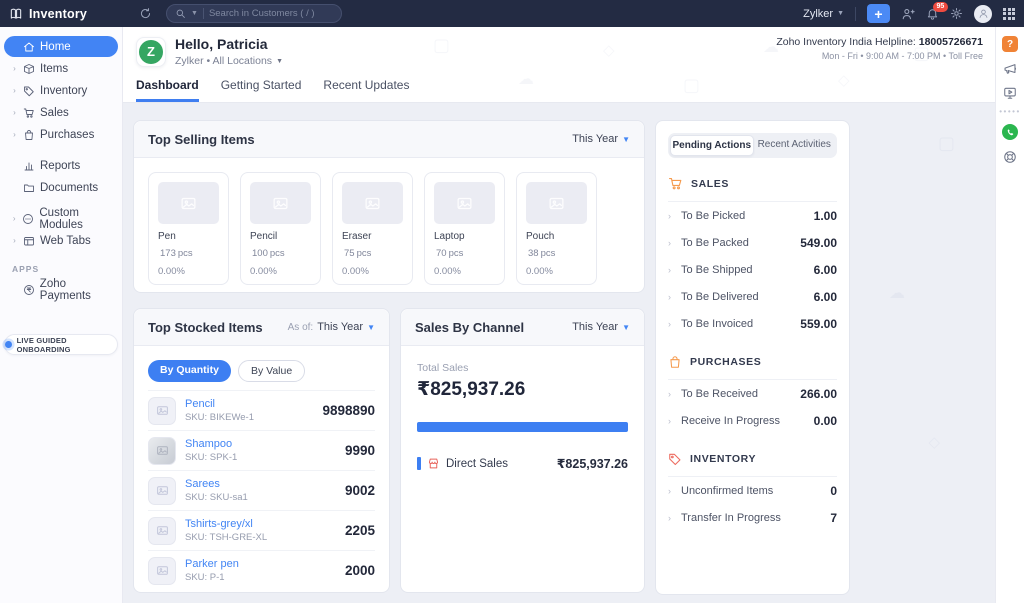 The image size is (1024, 603). Describe the element at coordinates (477, 463) in the screenshot. I see `channel-name: Direct Sales` at that location.